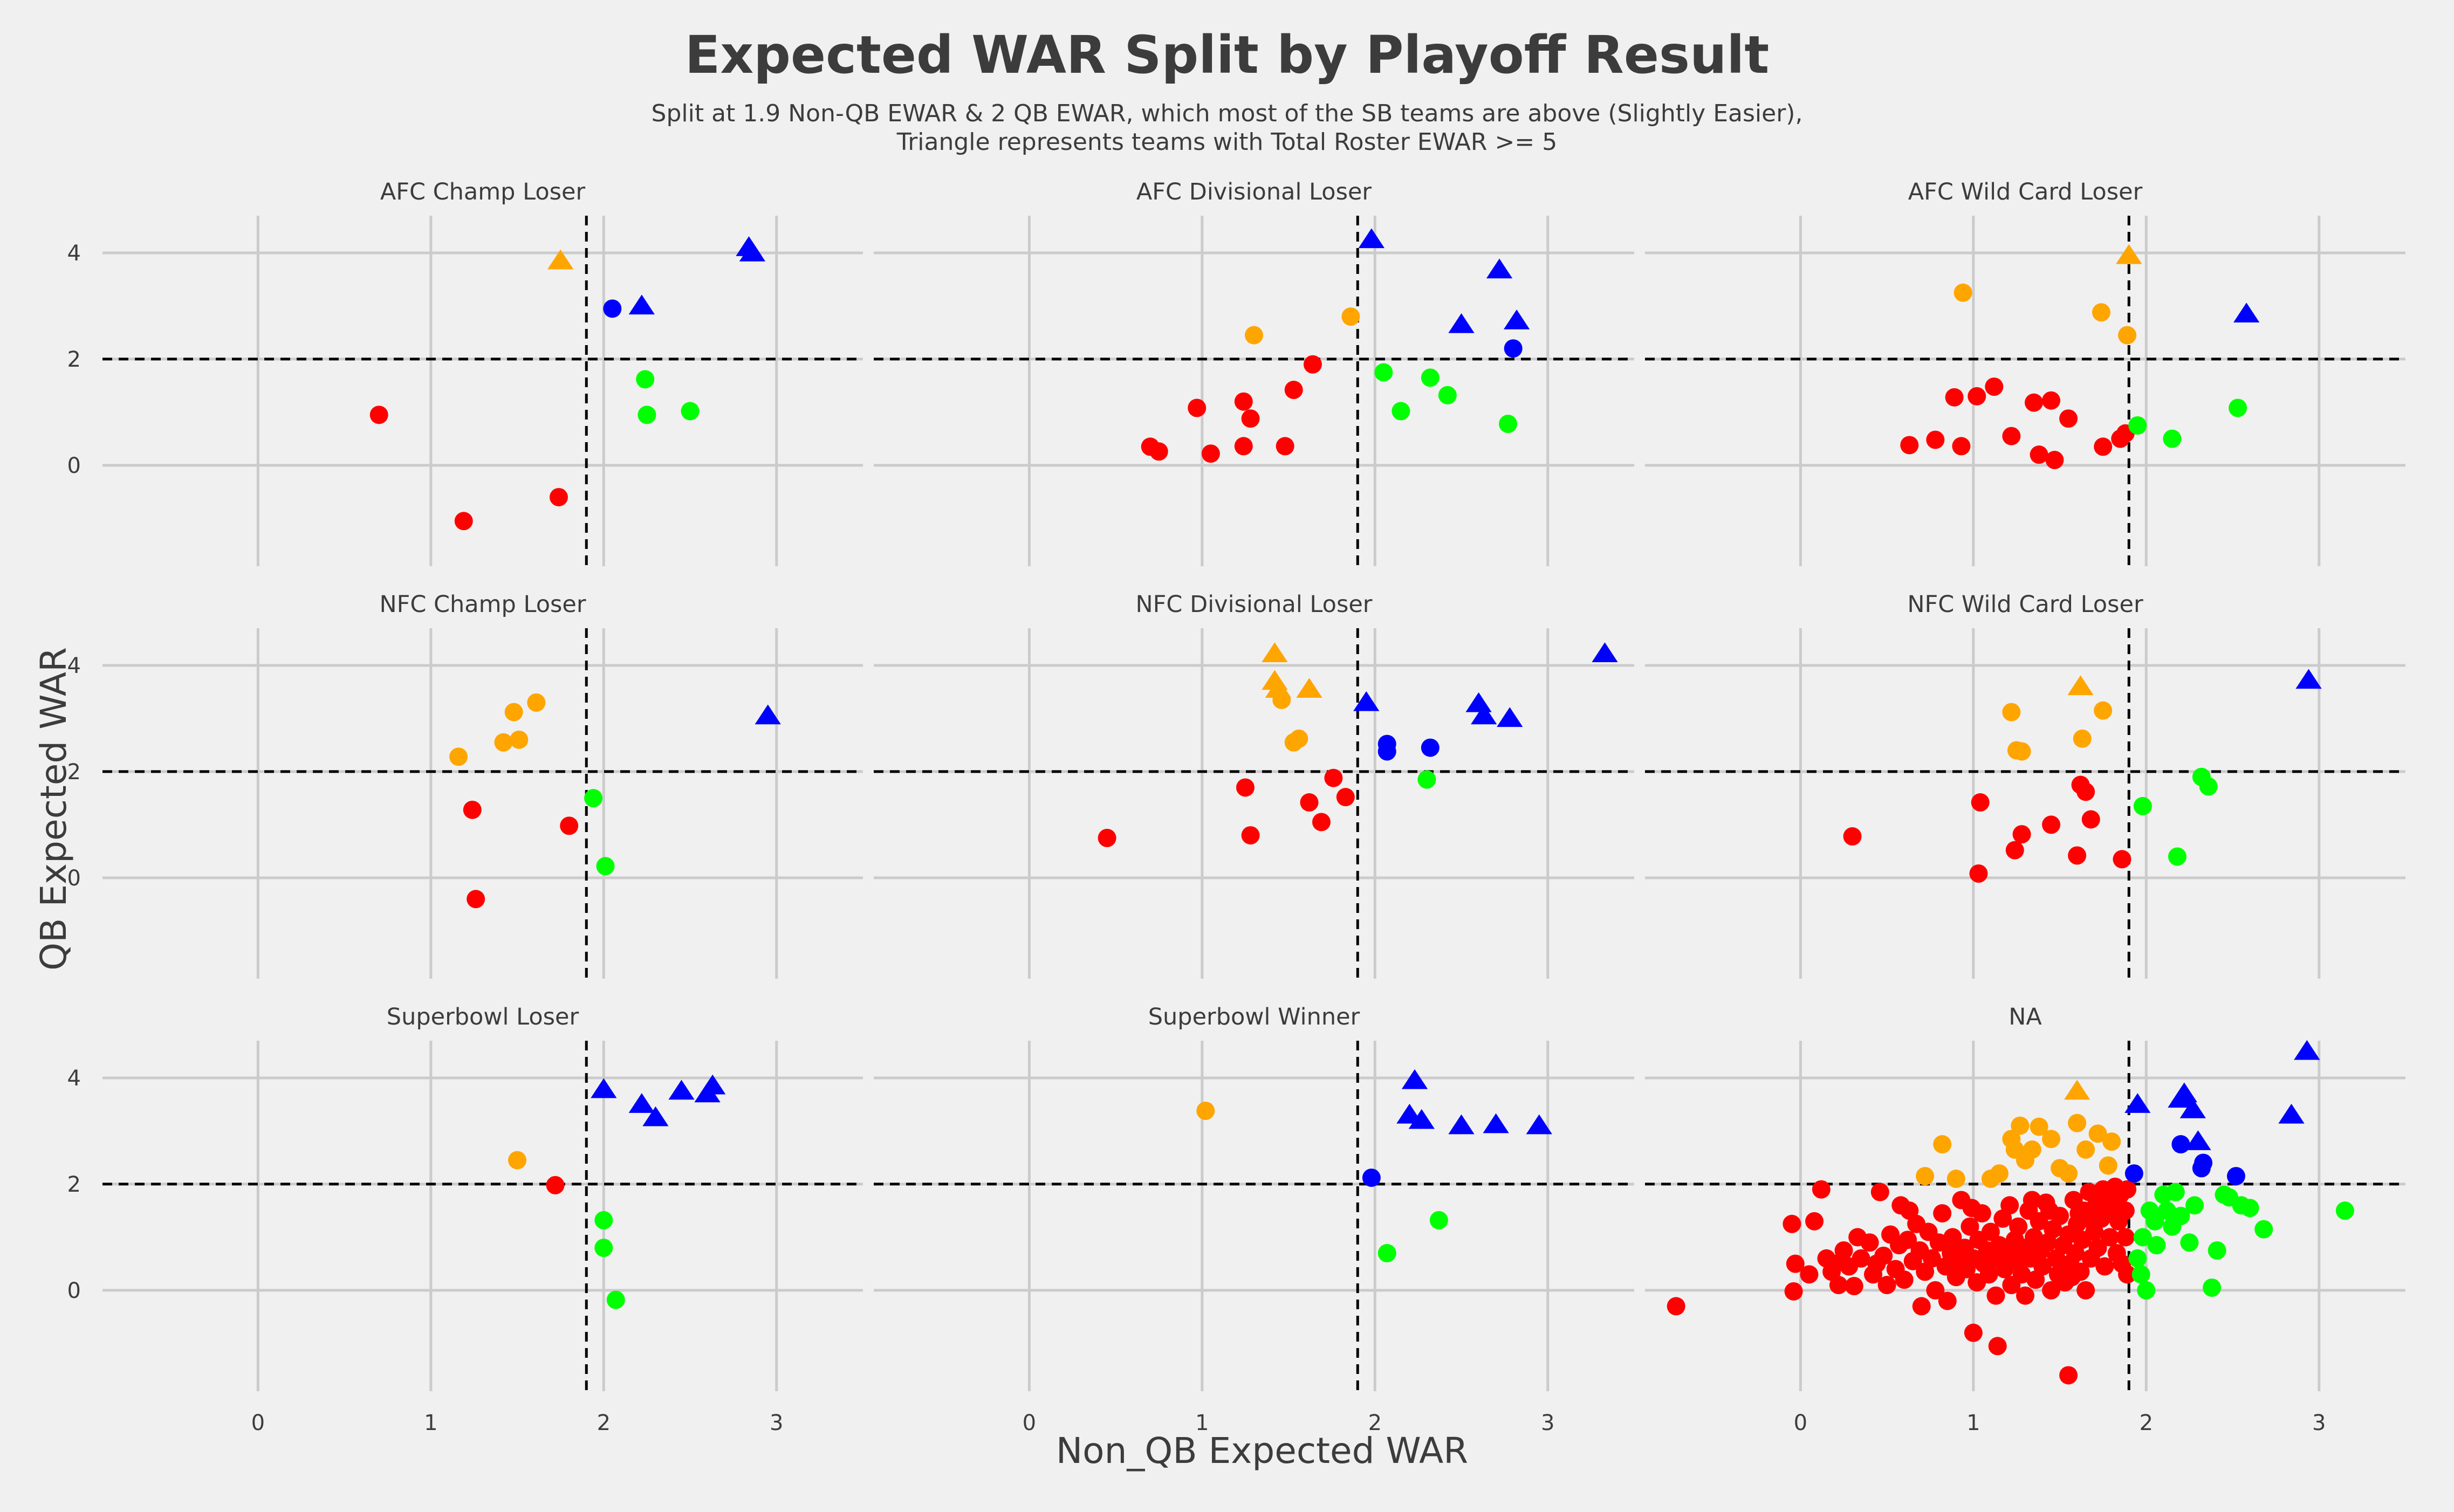 The height and width of the screenshot is (1512, 2454). I want to click on facet-panel: AFC Wild Card Loser, so click(2025, 372).